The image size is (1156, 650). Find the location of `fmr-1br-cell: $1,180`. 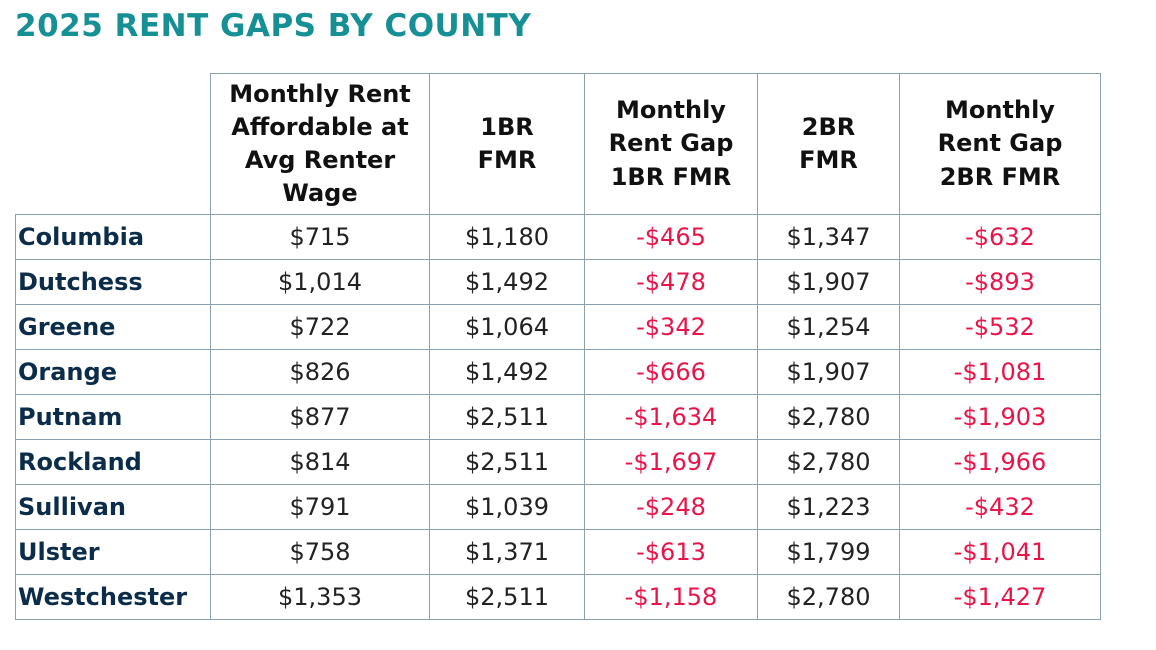

fmr-1br-cell: $1,180 is located at coordinates (507, 237).